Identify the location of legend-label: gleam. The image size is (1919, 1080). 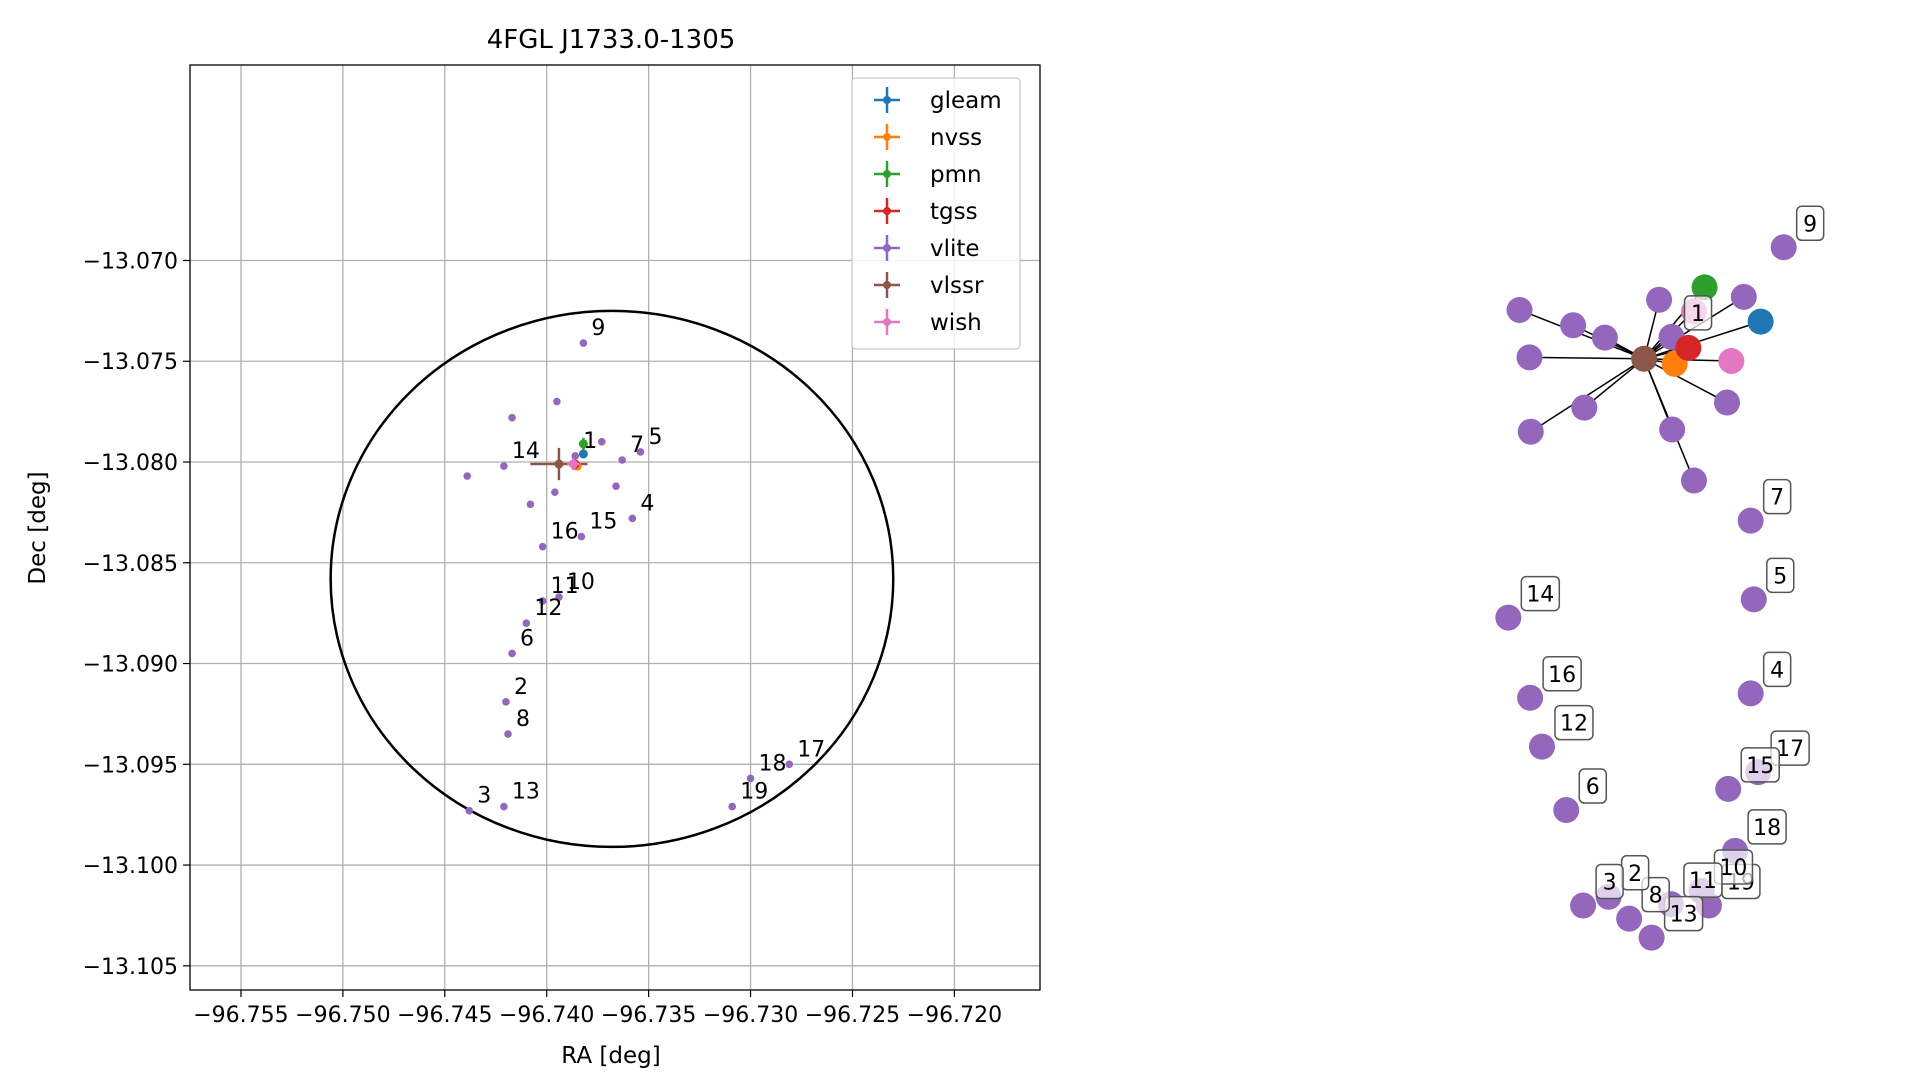
(966, 101).